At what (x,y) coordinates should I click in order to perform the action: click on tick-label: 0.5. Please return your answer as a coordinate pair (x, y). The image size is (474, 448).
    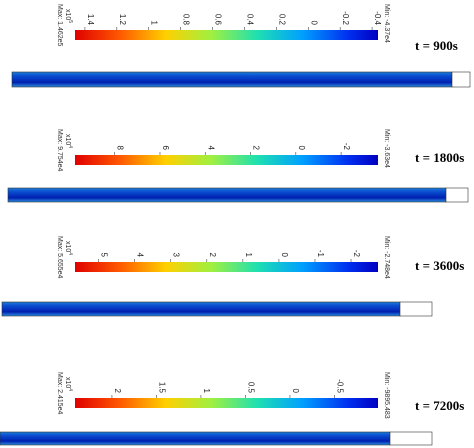
    Looking at the image, I should click on (250, 388).